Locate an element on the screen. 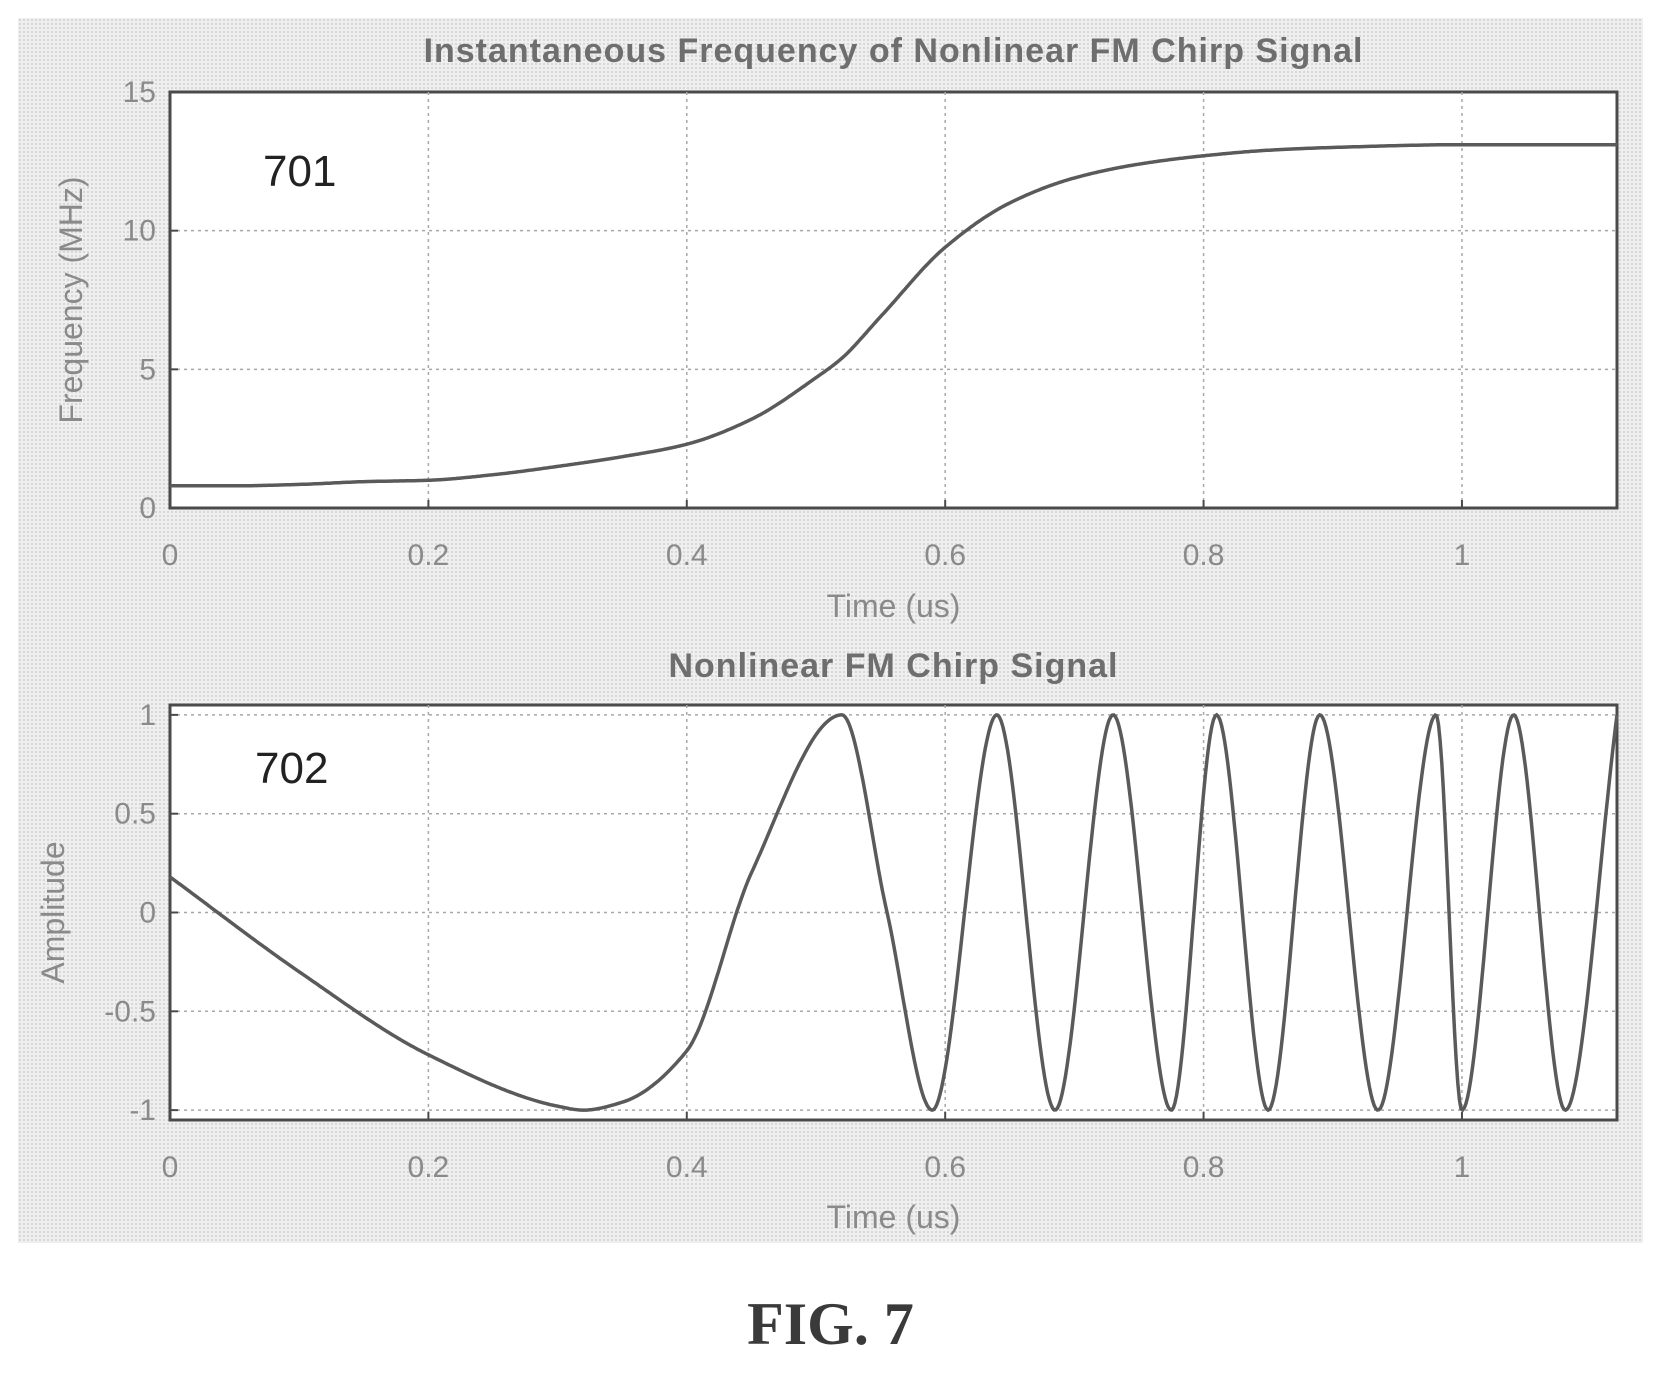  x-tick-label-1-1: 0.2 is located at coordinates (429, 555).